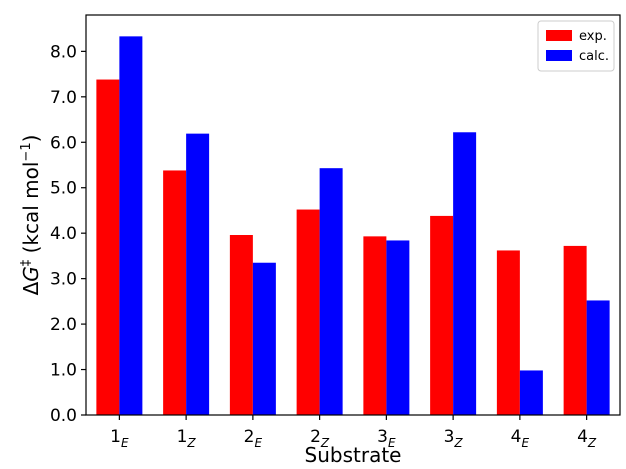 The height and width of the screenshot is (469, 626). I want to click on y-tick-label: 6.0, so click(63, 143).